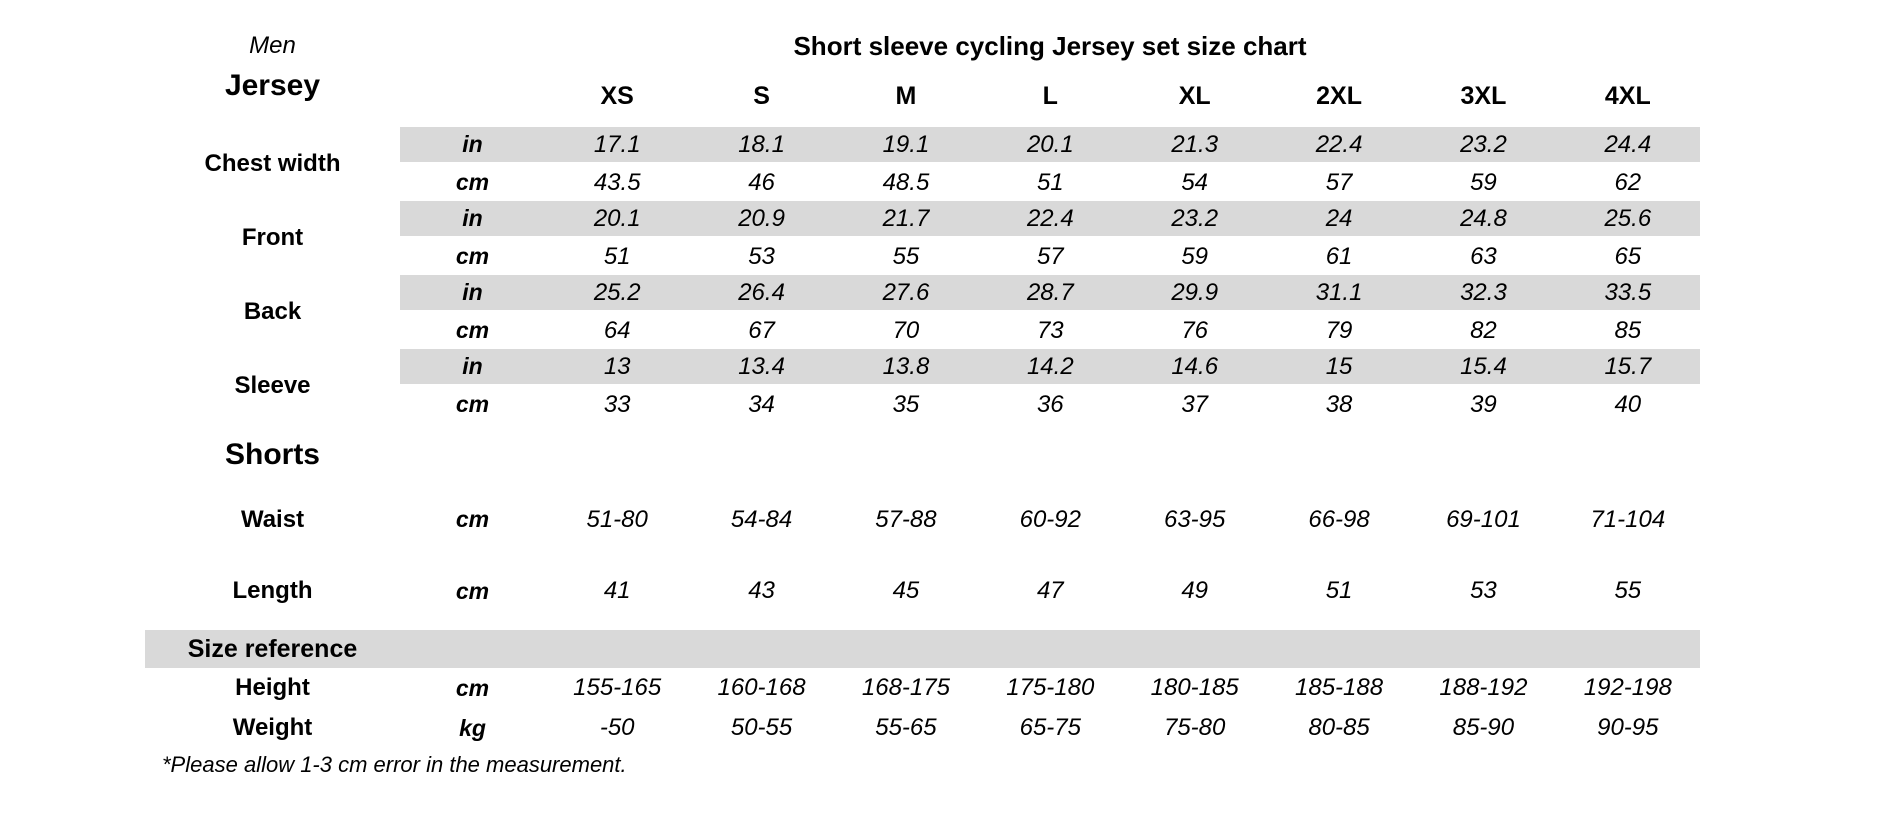  Describe the element at coordinates (1050, 687) in the screenshot. I see `value-cell: 175-180` at that location.